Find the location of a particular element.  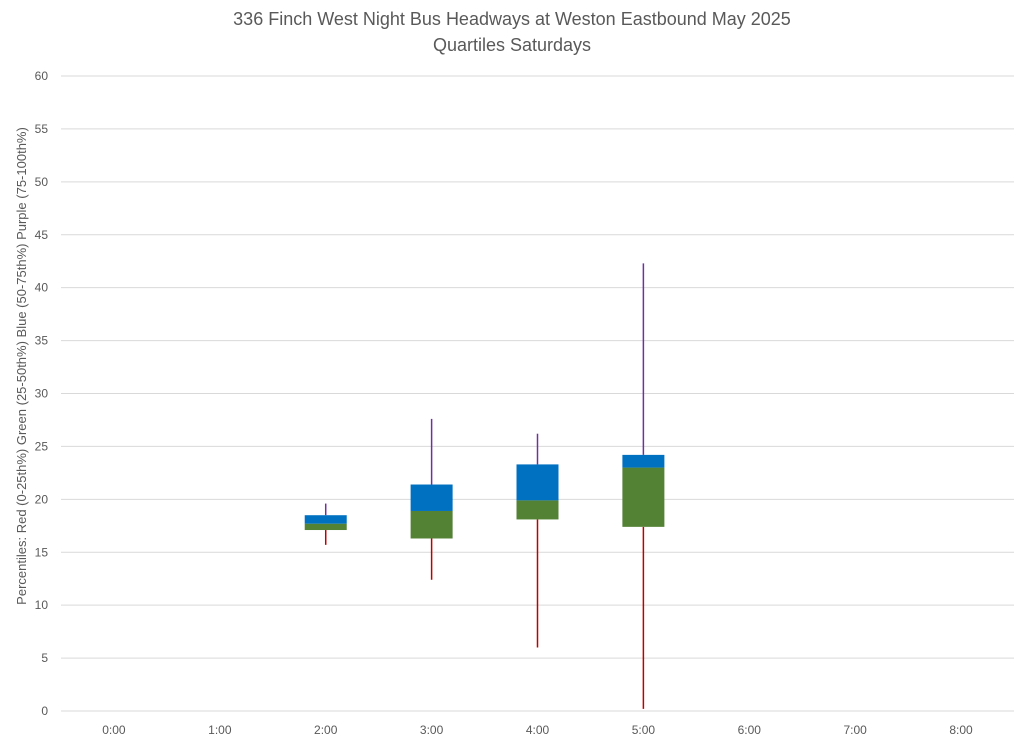

x-tick-label: 7:00 is located at coordinates (855, 730).